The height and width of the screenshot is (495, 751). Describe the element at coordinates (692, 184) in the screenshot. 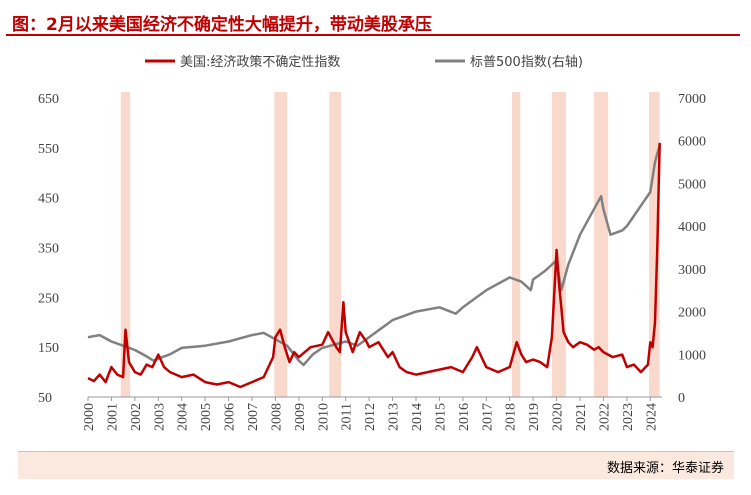

I see `y-right-tick-label: 5000` at that location.